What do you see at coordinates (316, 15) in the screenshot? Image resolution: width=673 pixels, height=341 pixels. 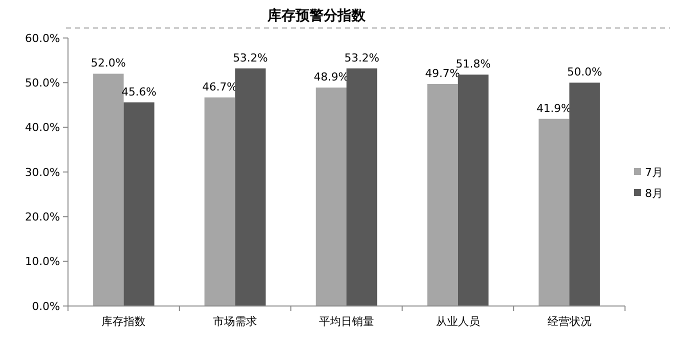 I see `chart-title: 库存预警分指数` at bounding box center [316, 15].